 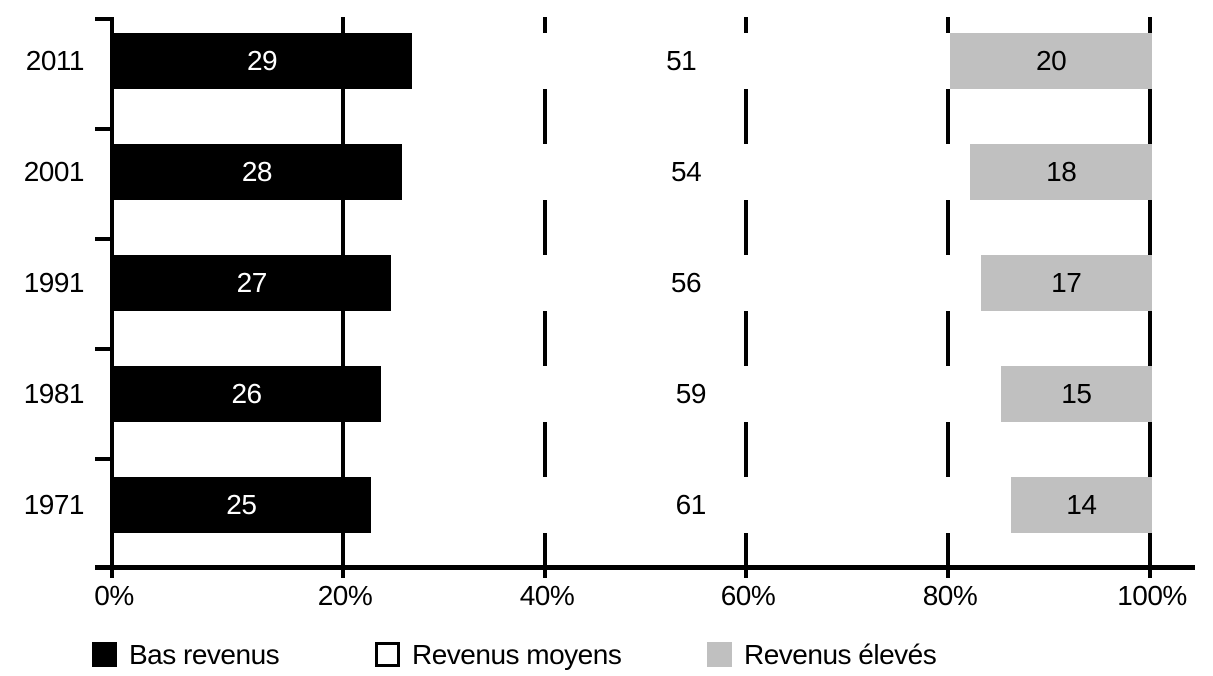 I want to click on bar-segment-revenus-eleves: 20, so click(x=1051, y=61).